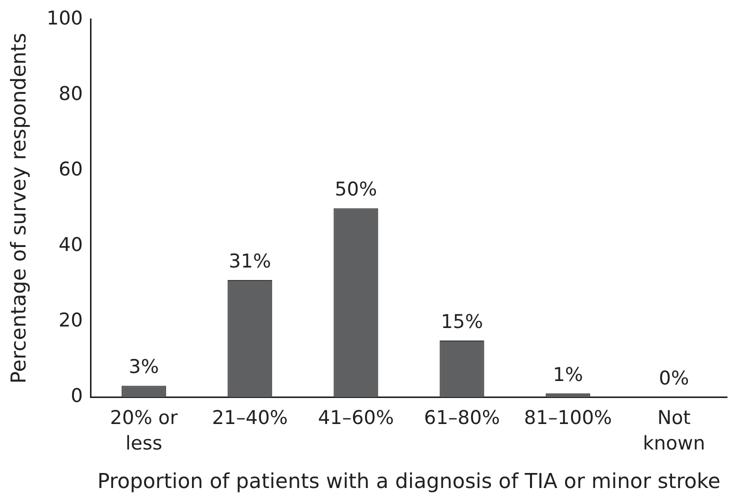  What do you see at coordinates (409, 481) in the screenshot?
I see `x-axis-title: Proportion of patients with a diagnosis of TIA or minor stroke` at bounding box center [409, 481].